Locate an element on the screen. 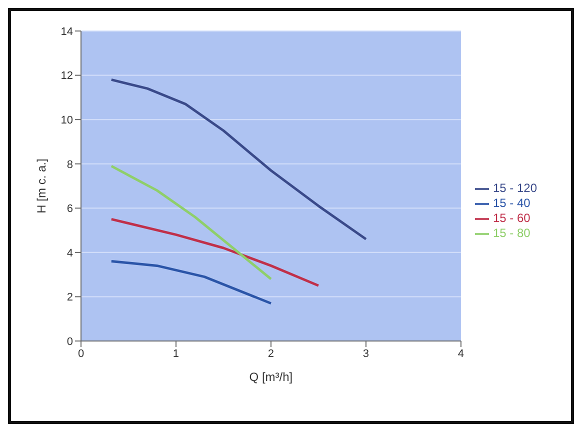 The height and width of the screenshot is (434, 583). y-axis-title: H [m c. a.] is located at coordinates (41, 186).